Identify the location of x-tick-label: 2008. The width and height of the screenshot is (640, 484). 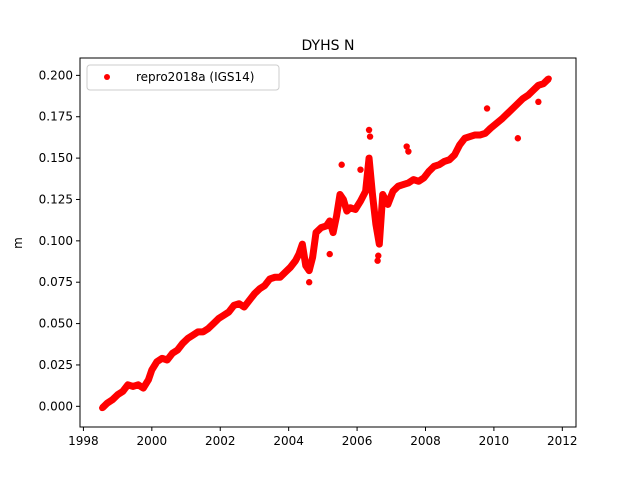
(425, 441).